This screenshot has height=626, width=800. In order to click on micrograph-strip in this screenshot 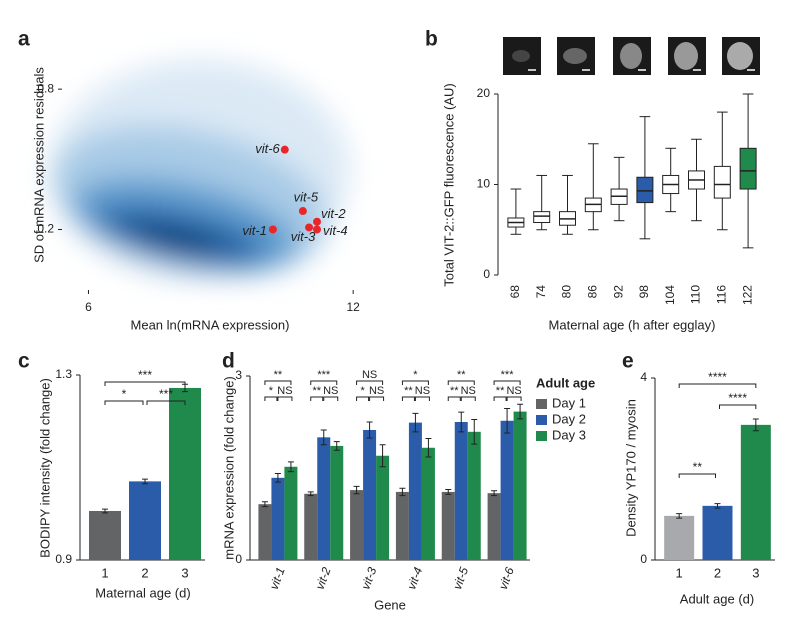, I will do `click(631, 56)`.